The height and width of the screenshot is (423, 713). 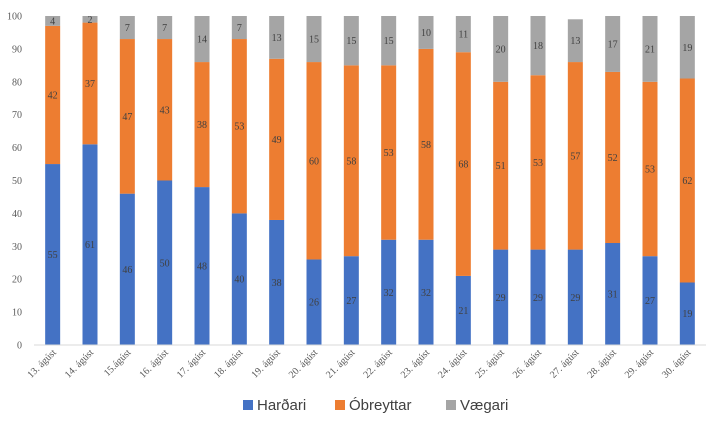 I want to click on legend: Harðari Óbreyttar Vægari, so click(x=375, y=405).